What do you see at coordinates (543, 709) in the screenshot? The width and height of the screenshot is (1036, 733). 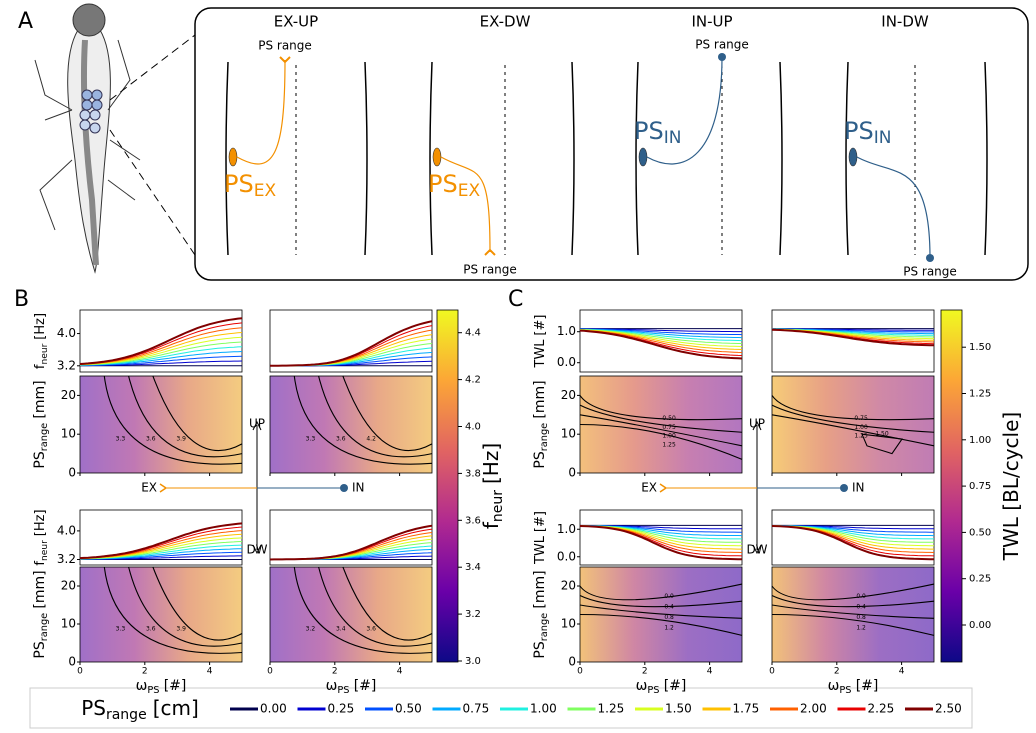 I see `legend-label: 1.00` at bounding box center [543, 709].